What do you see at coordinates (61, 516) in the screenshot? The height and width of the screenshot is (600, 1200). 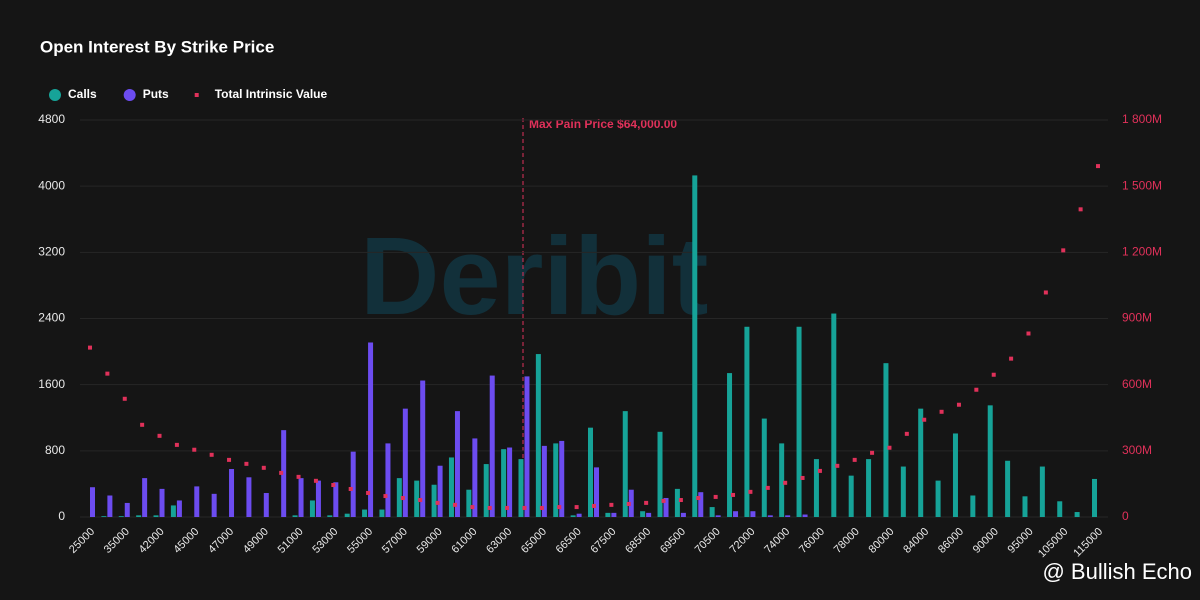 I see `y-tick-label: 0` at bounding box center [61, 516].